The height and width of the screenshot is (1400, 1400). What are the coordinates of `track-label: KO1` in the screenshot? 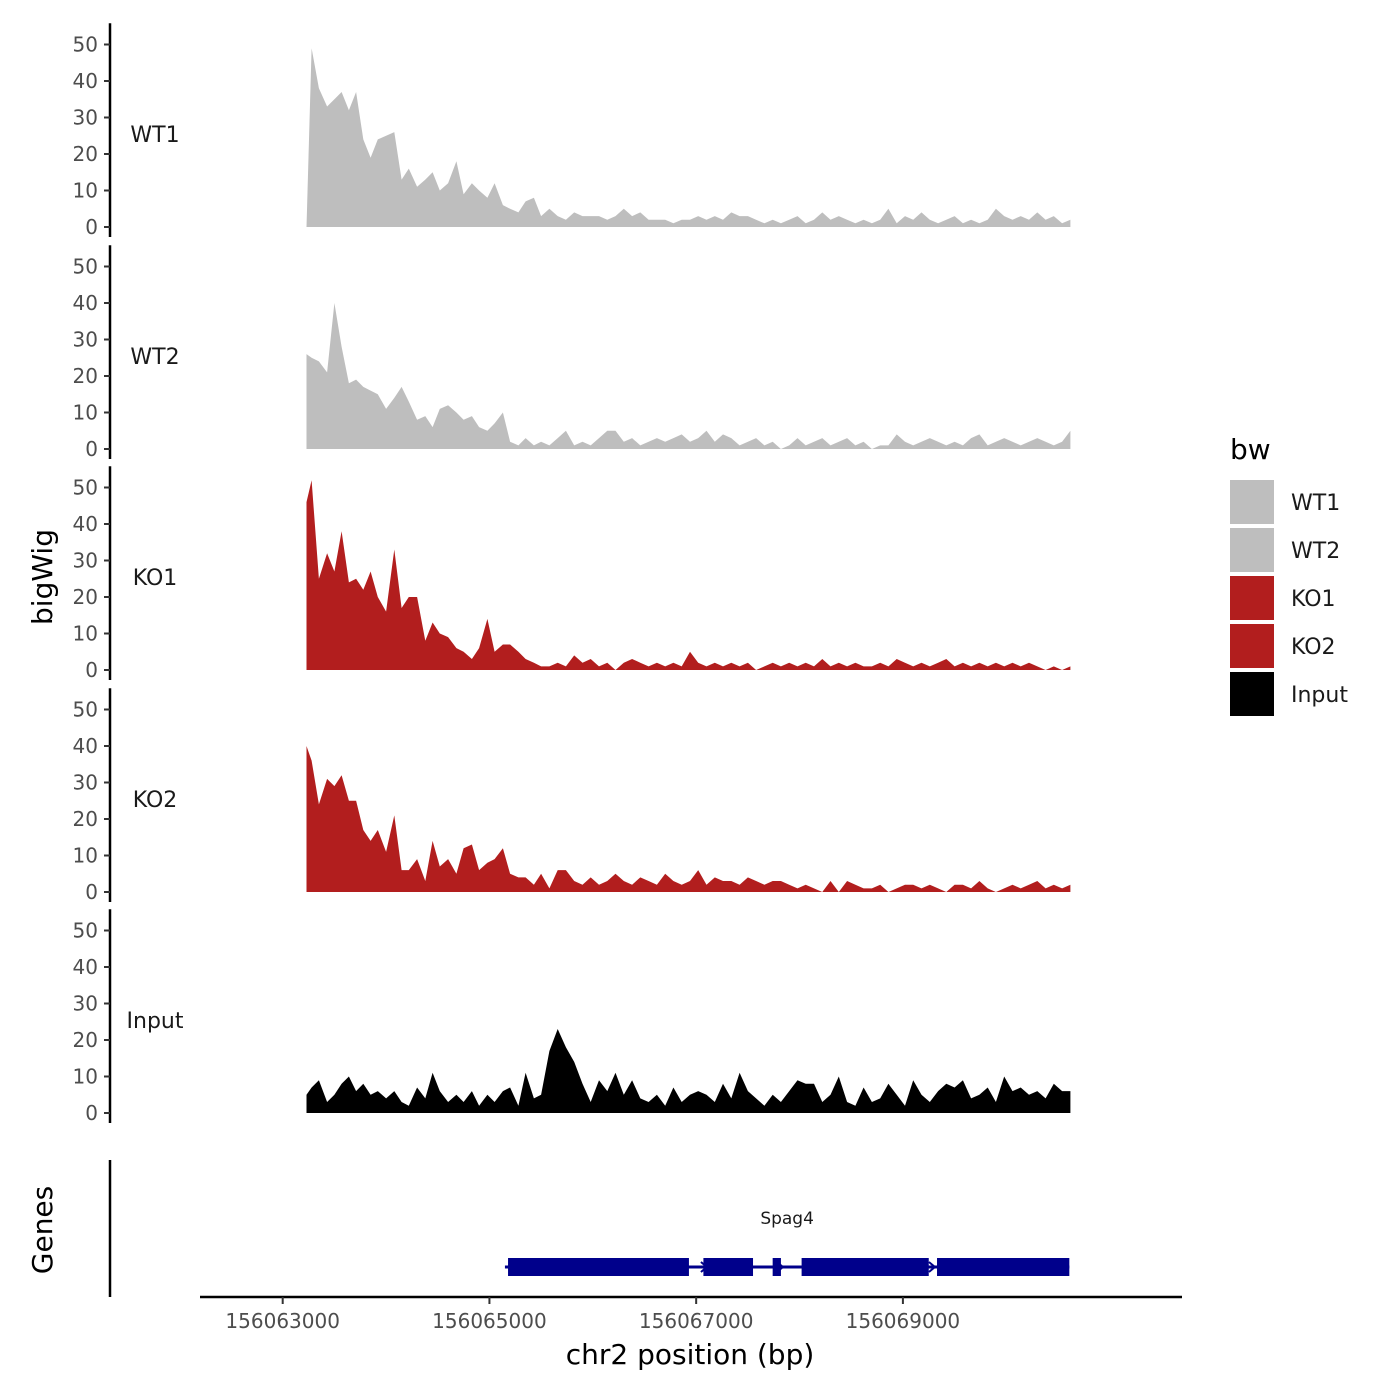 It's located at (155, 578).